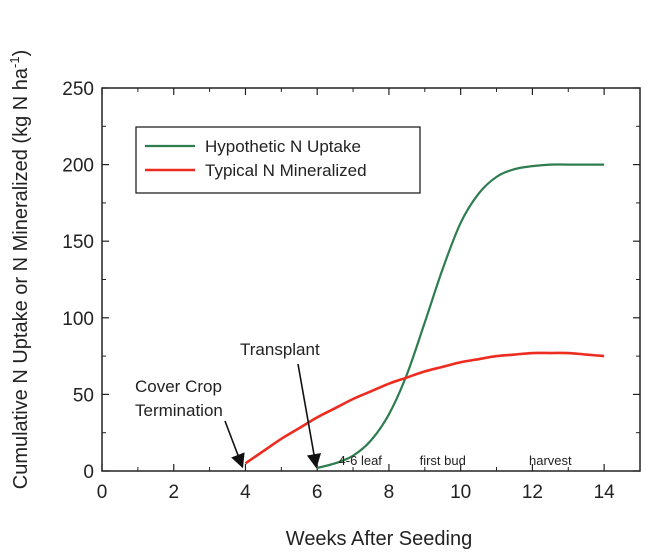 This screenshot has width=653, height=554. What do you see at coordinates (532, 492) in the screenshot?
I see `x-tick-label: 12` at bounding box center [532, 492].